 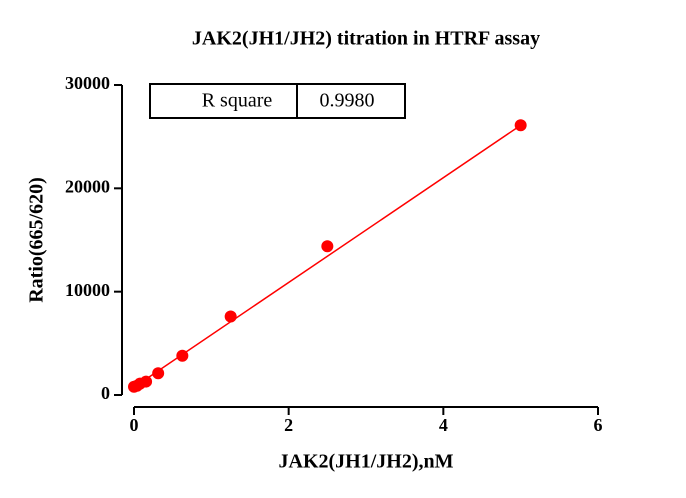 I want to click on y-tick-label: 20000, so click(x=87, y=186).